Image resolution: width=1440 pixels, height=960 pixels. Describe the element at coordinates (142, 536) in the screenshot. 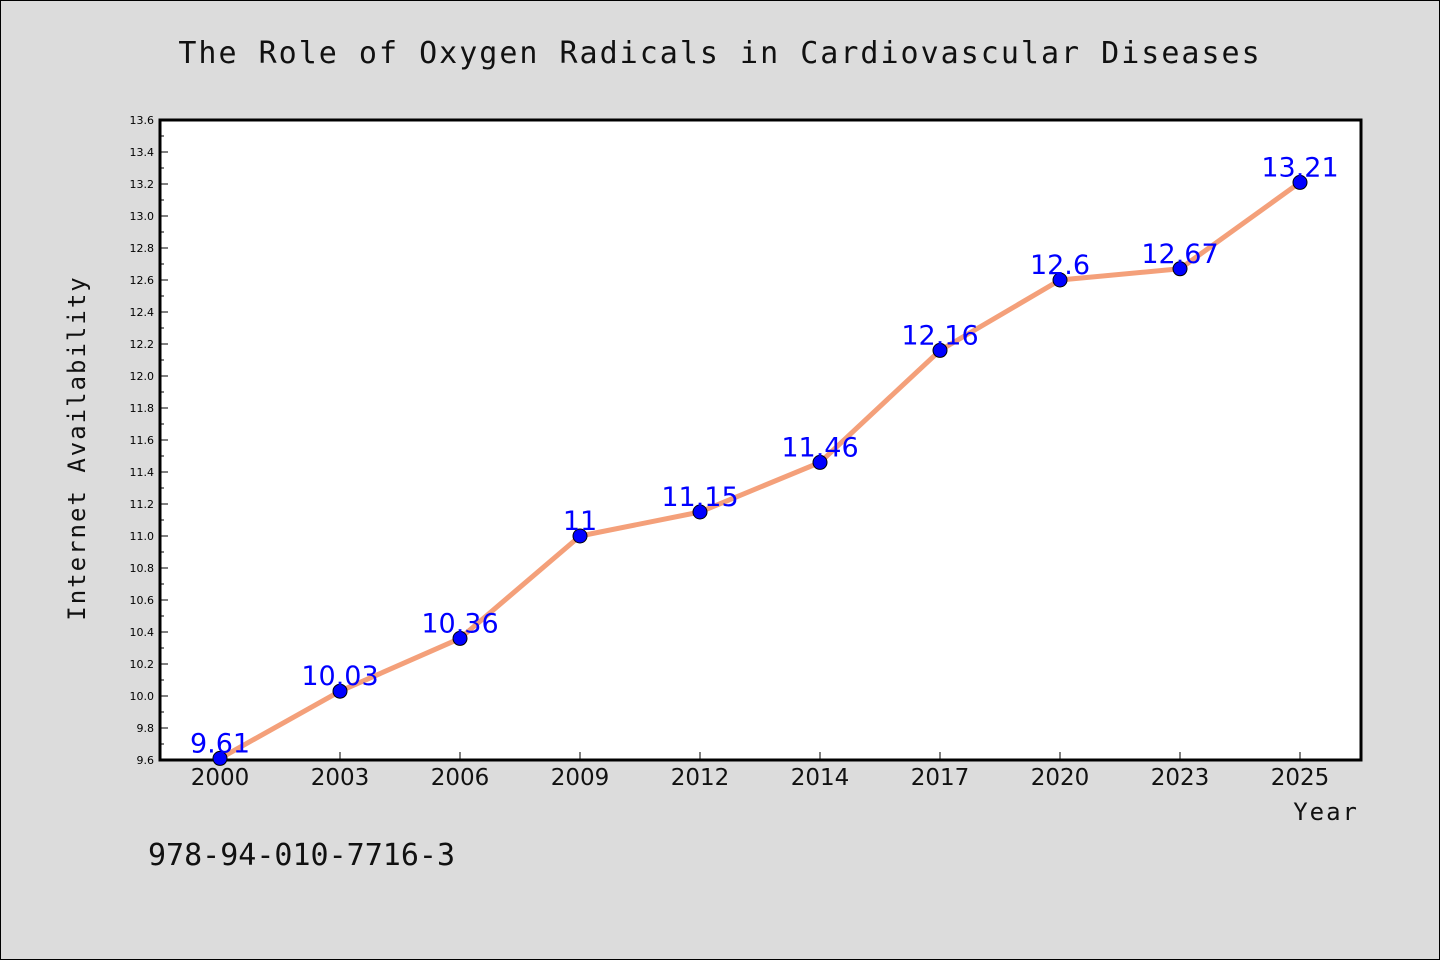

I see `y-tick-label: 11.0` at that location.